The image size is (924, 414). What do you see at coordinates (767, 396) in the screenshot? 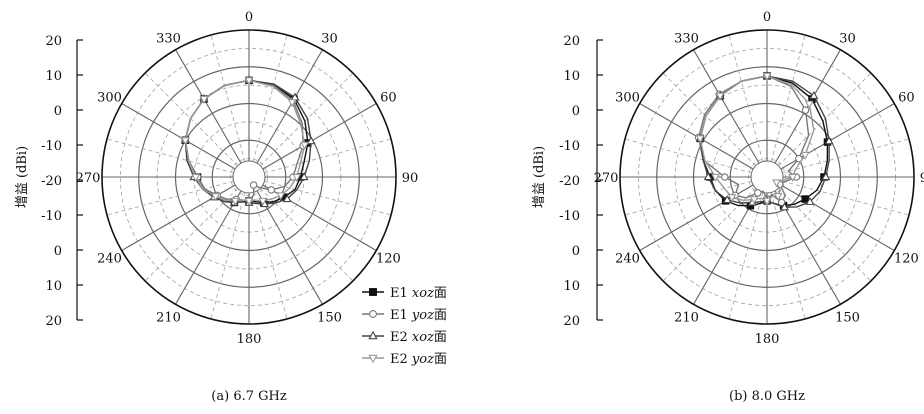
I see `panel-caption: (b) 8.0 GHz` at bounding box center [767, 396].